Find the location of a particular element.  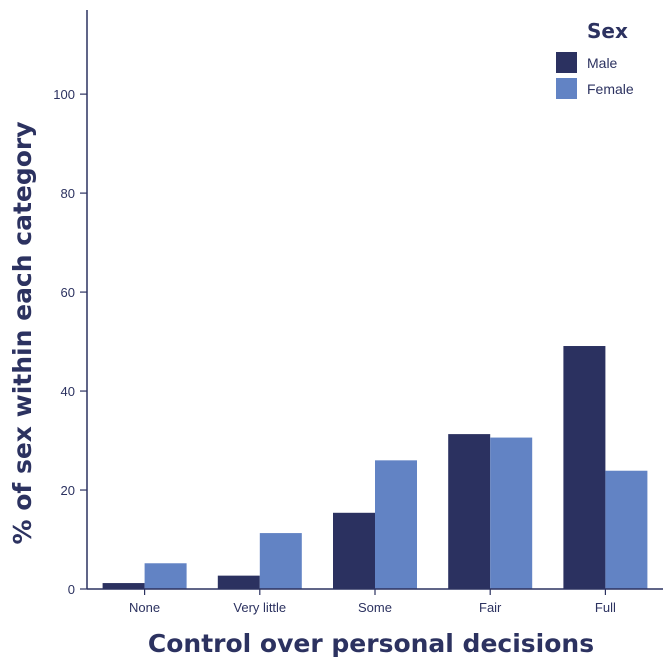

legend-label-male: Male is located at coordinates (602, 63).